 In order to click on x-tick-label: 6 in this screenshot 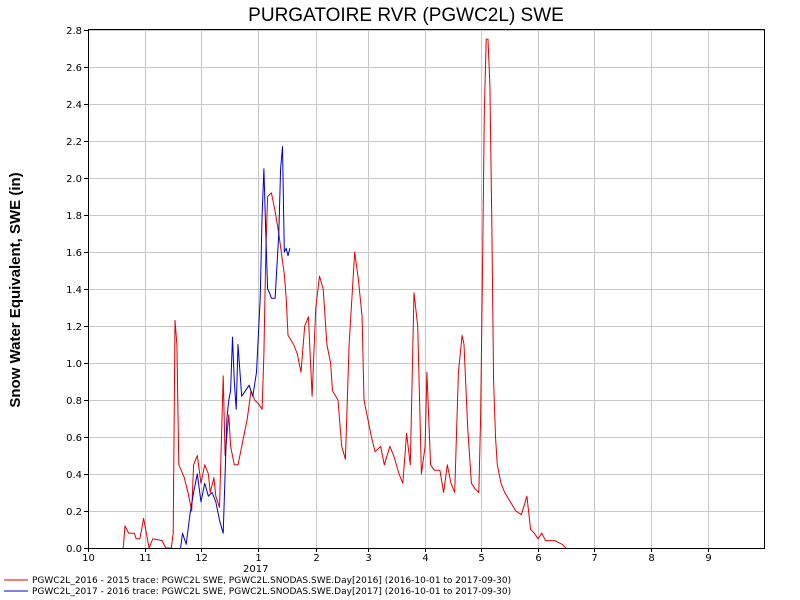, I will do `click(538, 558)`.